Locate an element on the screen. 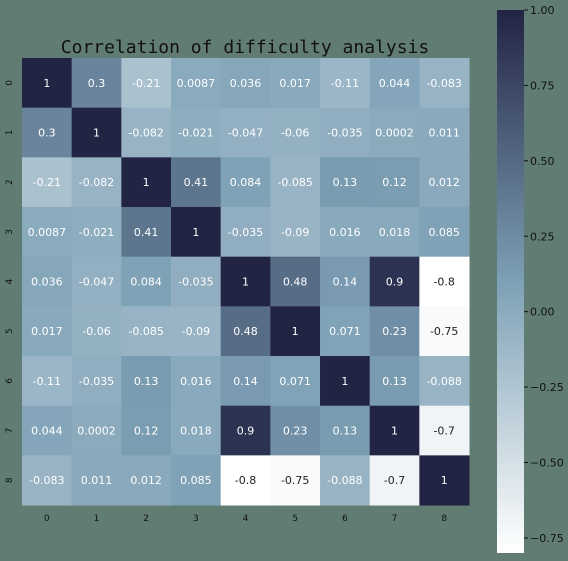 Image resolution: width=568 pixels, height=561 pixels. y-tick-label: 4 is located at coordinates (10, 281).